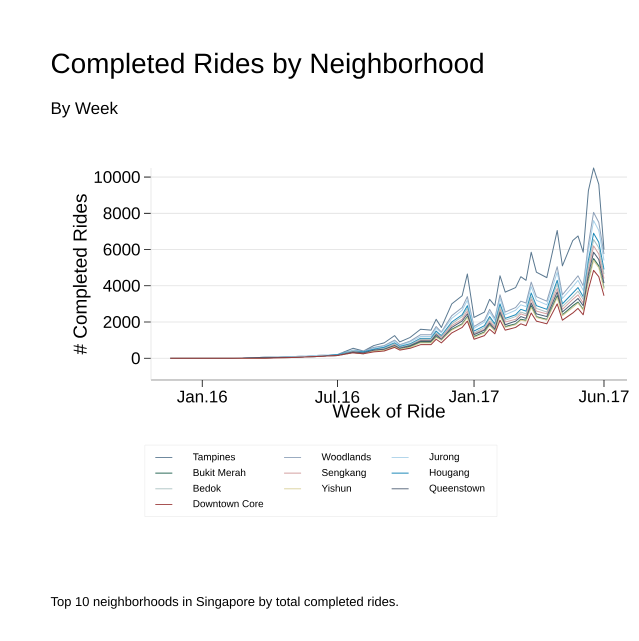 The width and height of the screenshot is (639, 641). Describe the element at coordinates (122, 322) in the screenshot. I see `y-tick-label: 2000` at that location.